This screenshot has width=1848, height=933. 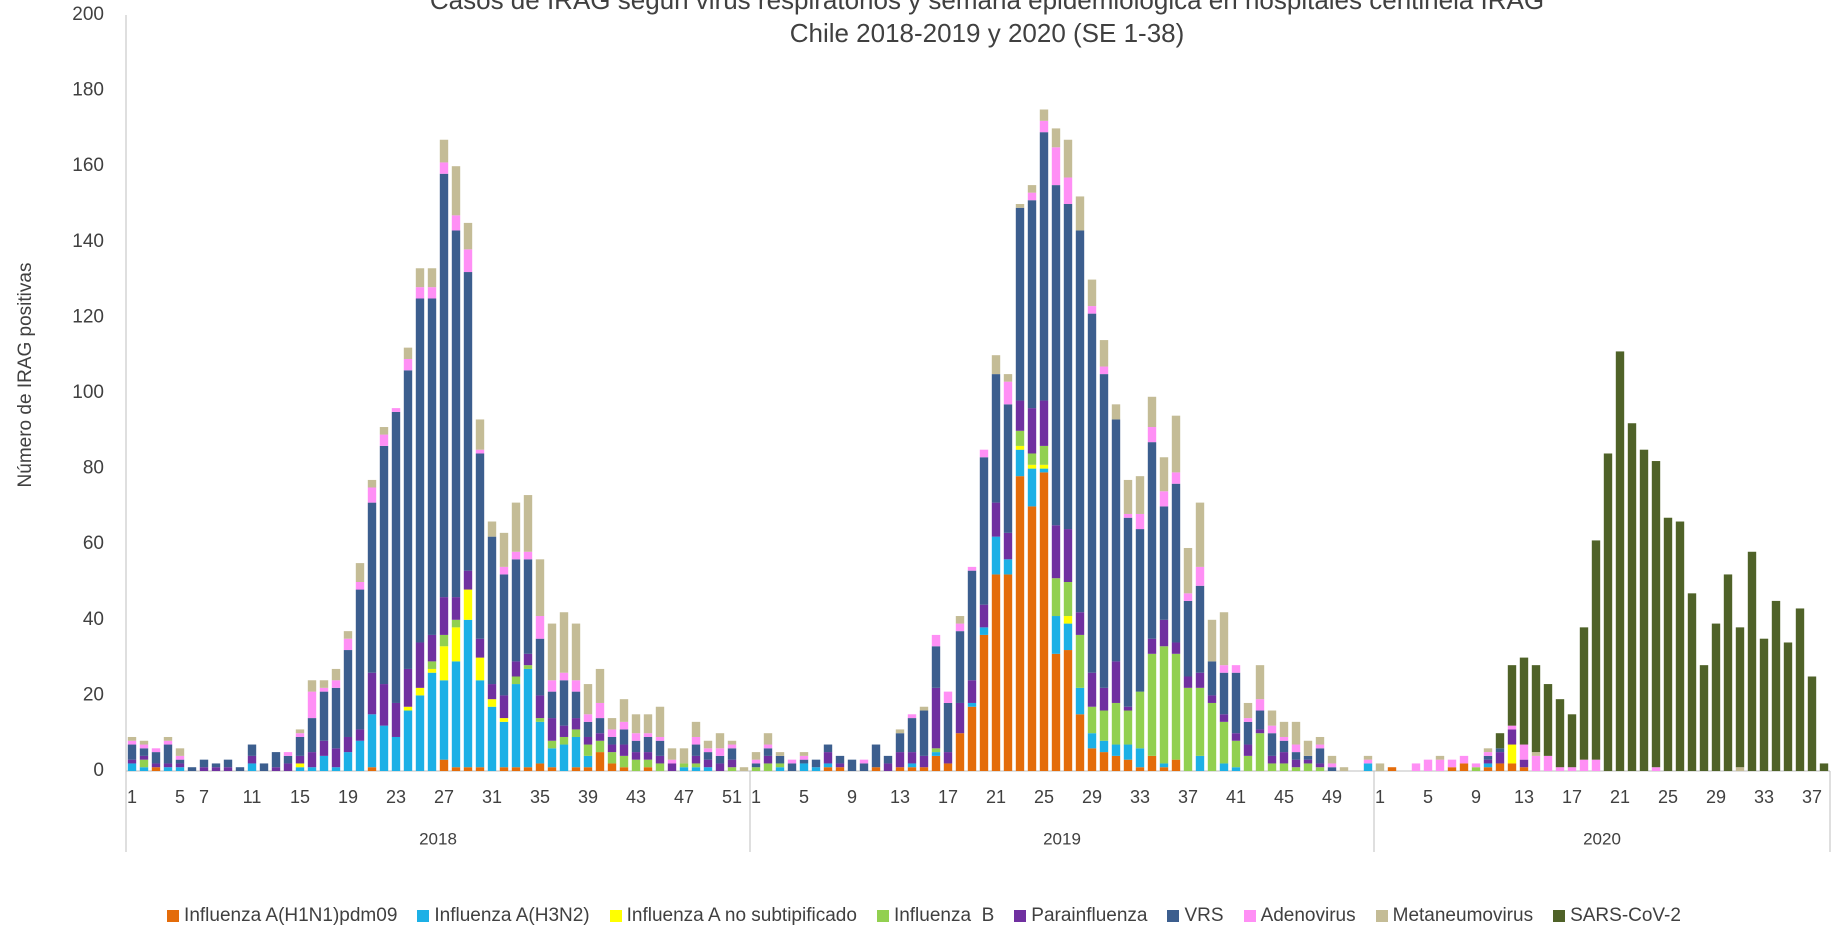 I want to click on x-tick-label: 9, so click(x=852, y=797).